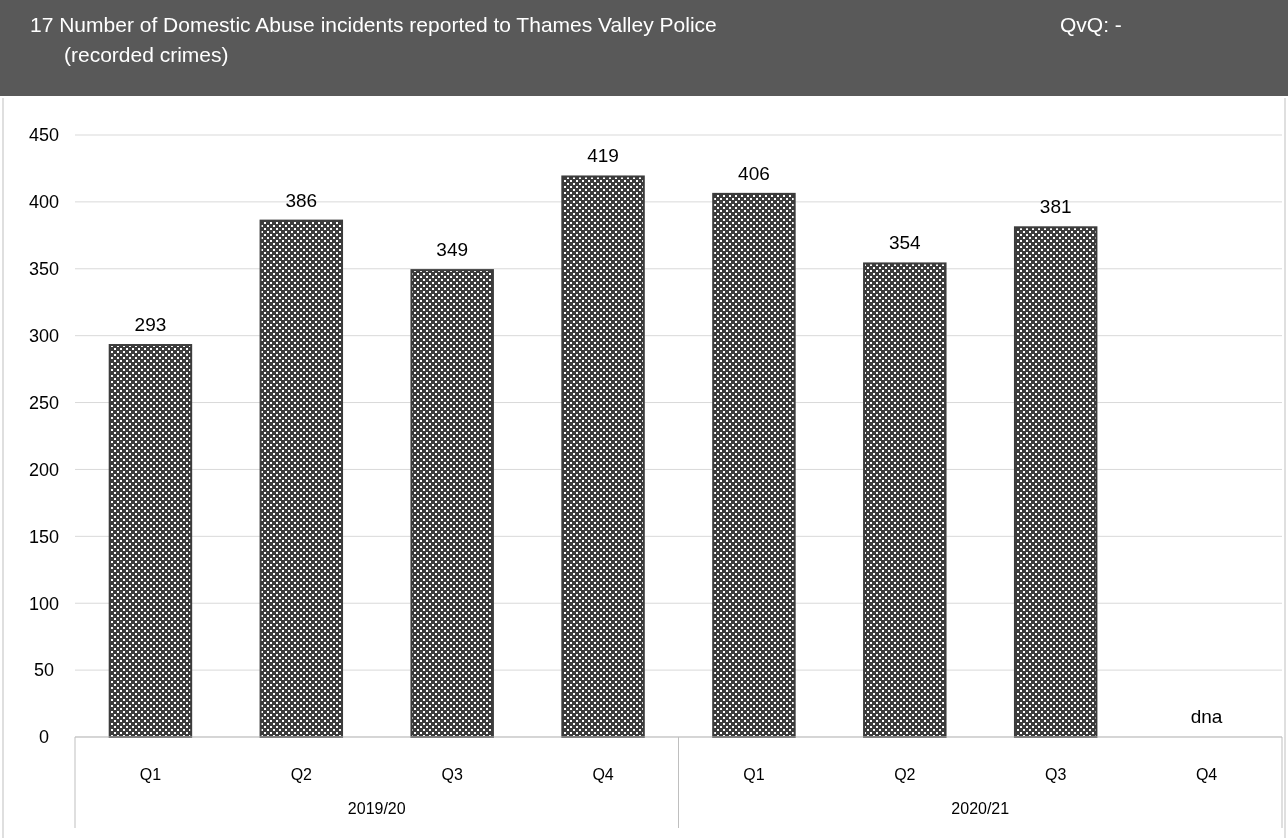 This screenshot has width=1288, height=838. What do you see at coordinates (44, 536) in the screenshot?
I see `y-tick-label: 150` at bounding box center [44, 536].